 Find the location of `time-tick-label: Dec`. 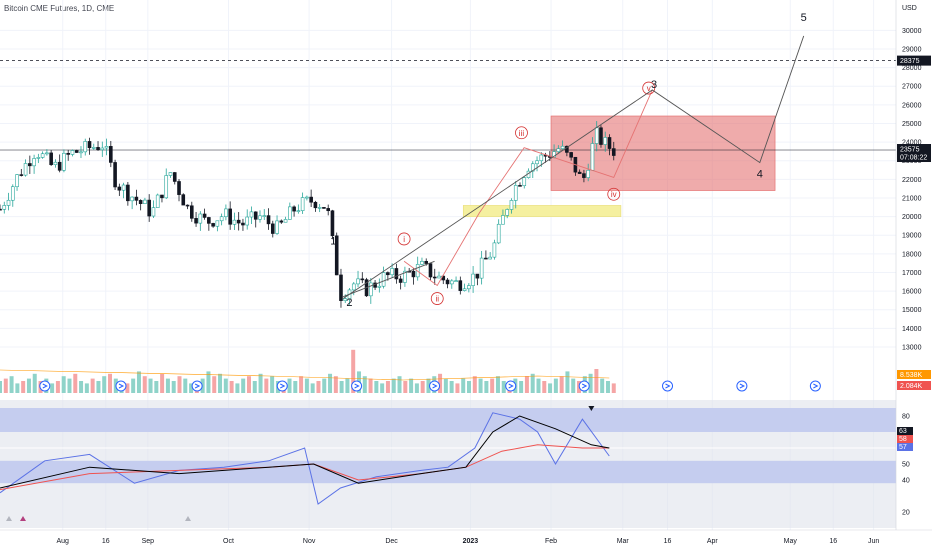

time-tick-label: Dec is located at coordinates (391, 541).